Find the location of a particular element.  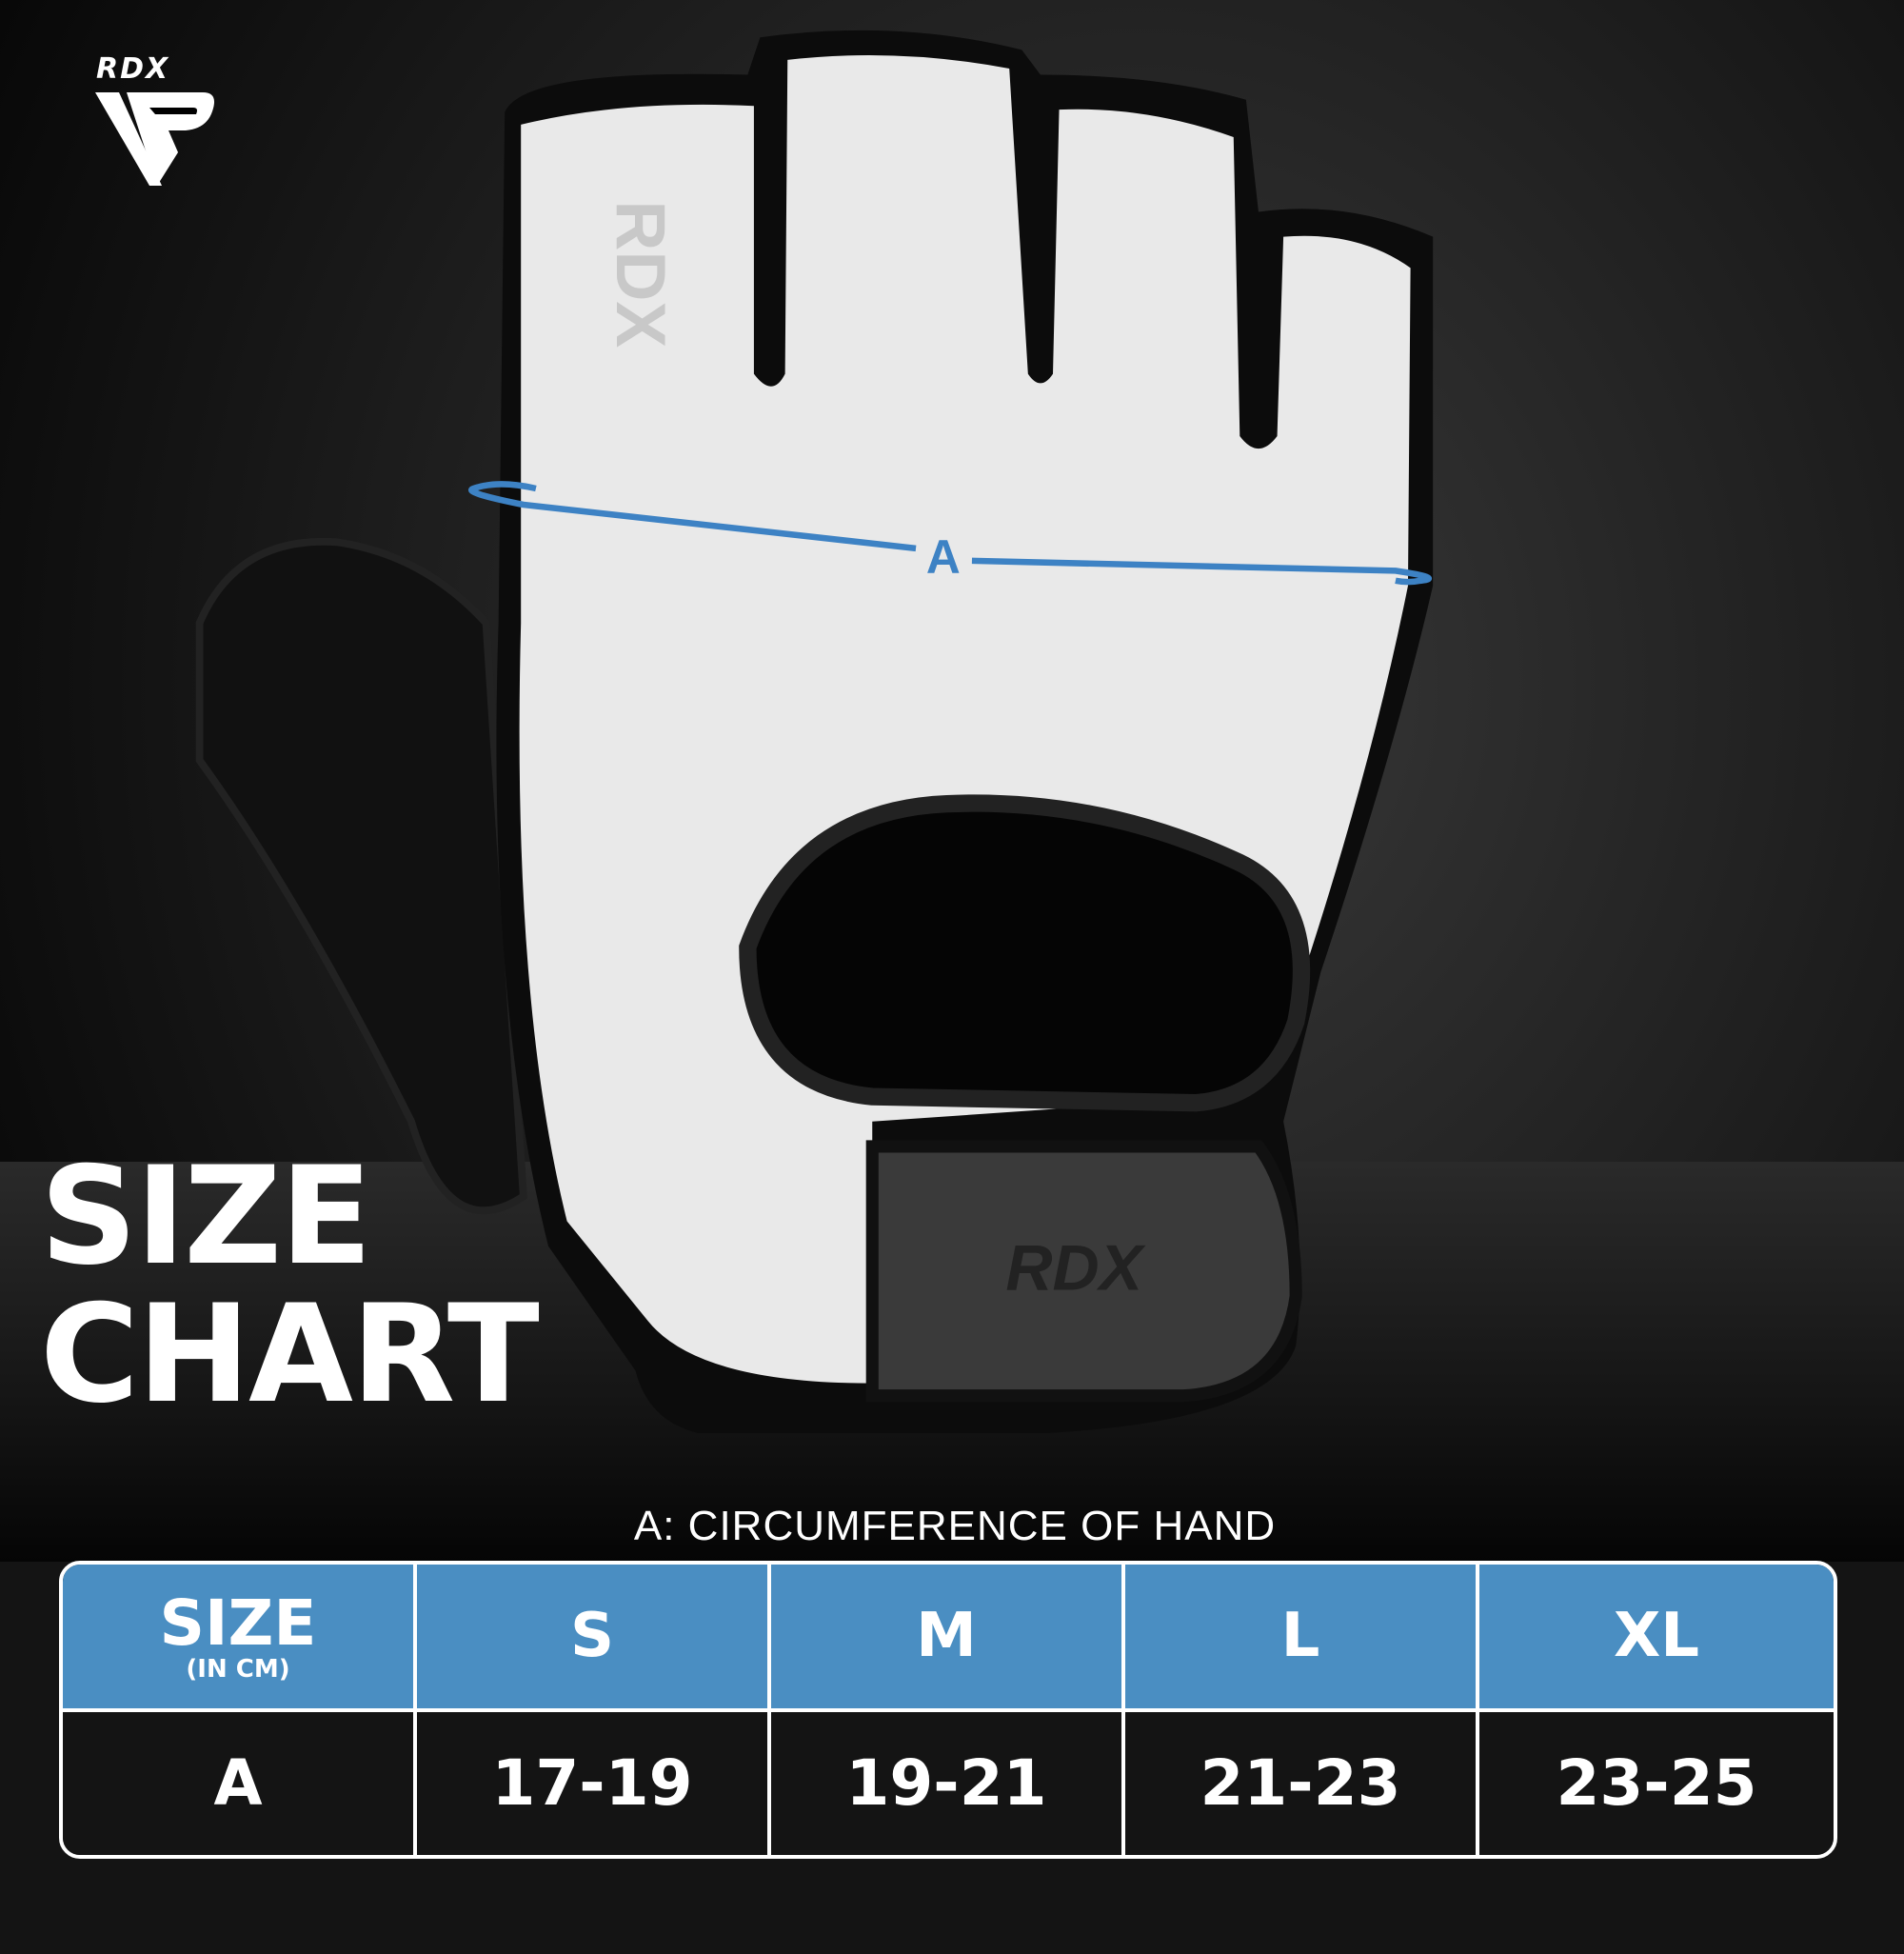

glove-thumb is located at coordinates (361, 876).